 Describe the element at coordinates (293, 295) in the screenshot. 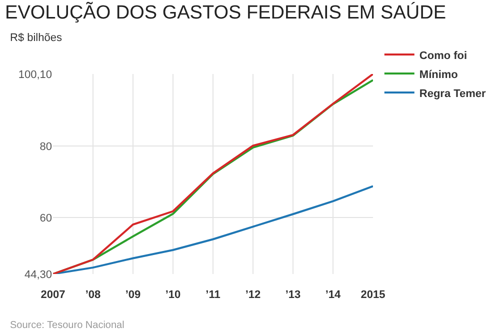

I see `x-tick-label: ’13` at that location.